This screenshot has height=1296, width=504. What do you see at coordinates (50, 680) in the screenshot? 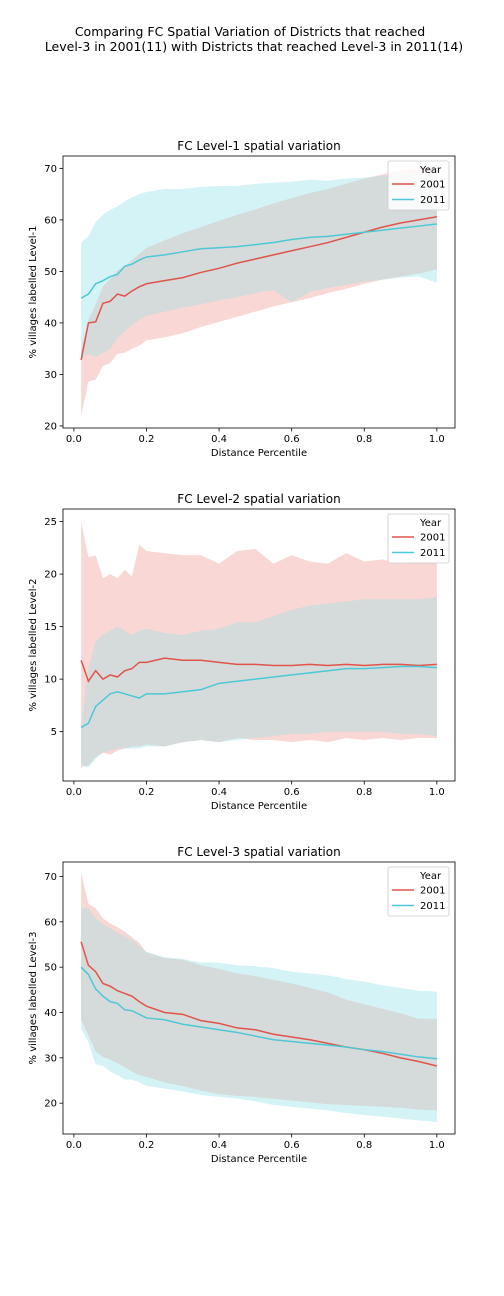
I see `y-tick-label: 10` at bounding box center [50, 680].